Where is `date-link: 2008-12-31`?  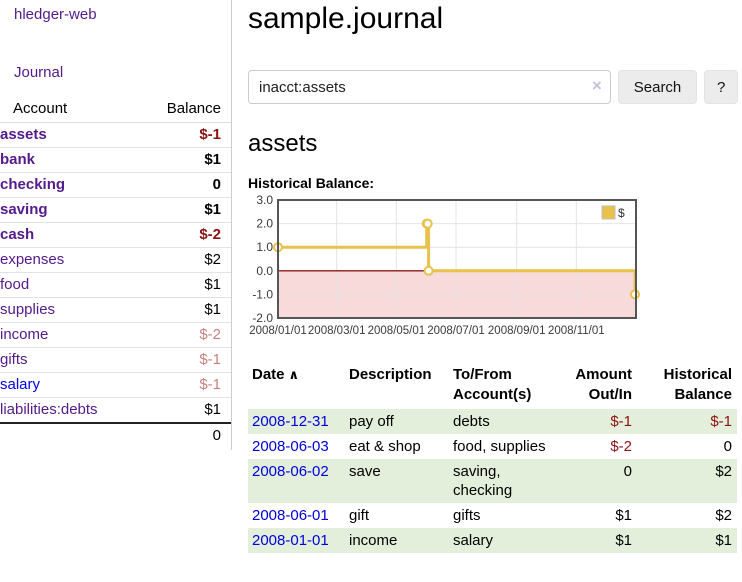
date-link: 2008-12-31 is located at coordinates (290, 421).